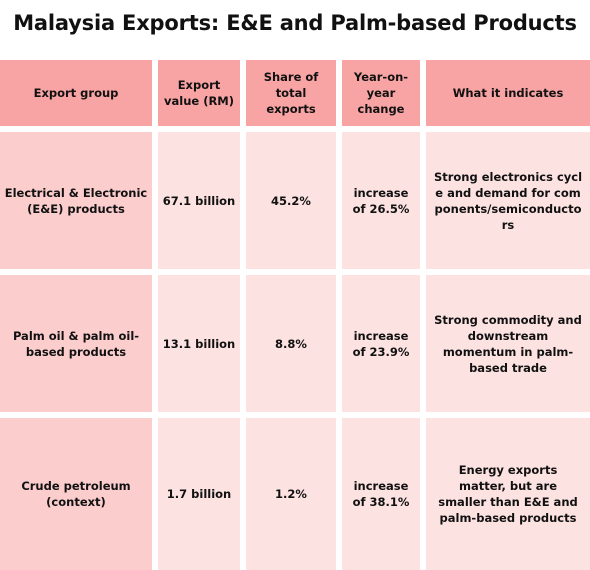  I want to click on cell-text: increase of 26.5%, so click(381, 200).